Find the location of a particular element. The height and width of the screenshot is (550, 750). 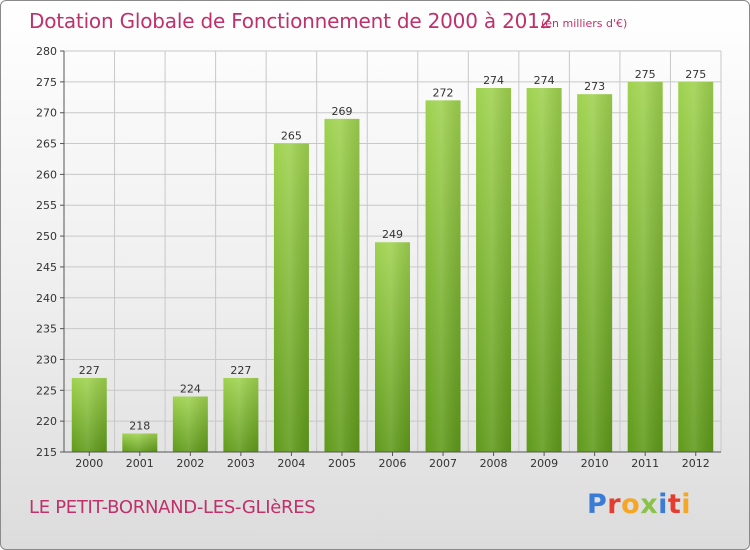

y-tick-label: 230 is located at coordinates (46, 359).